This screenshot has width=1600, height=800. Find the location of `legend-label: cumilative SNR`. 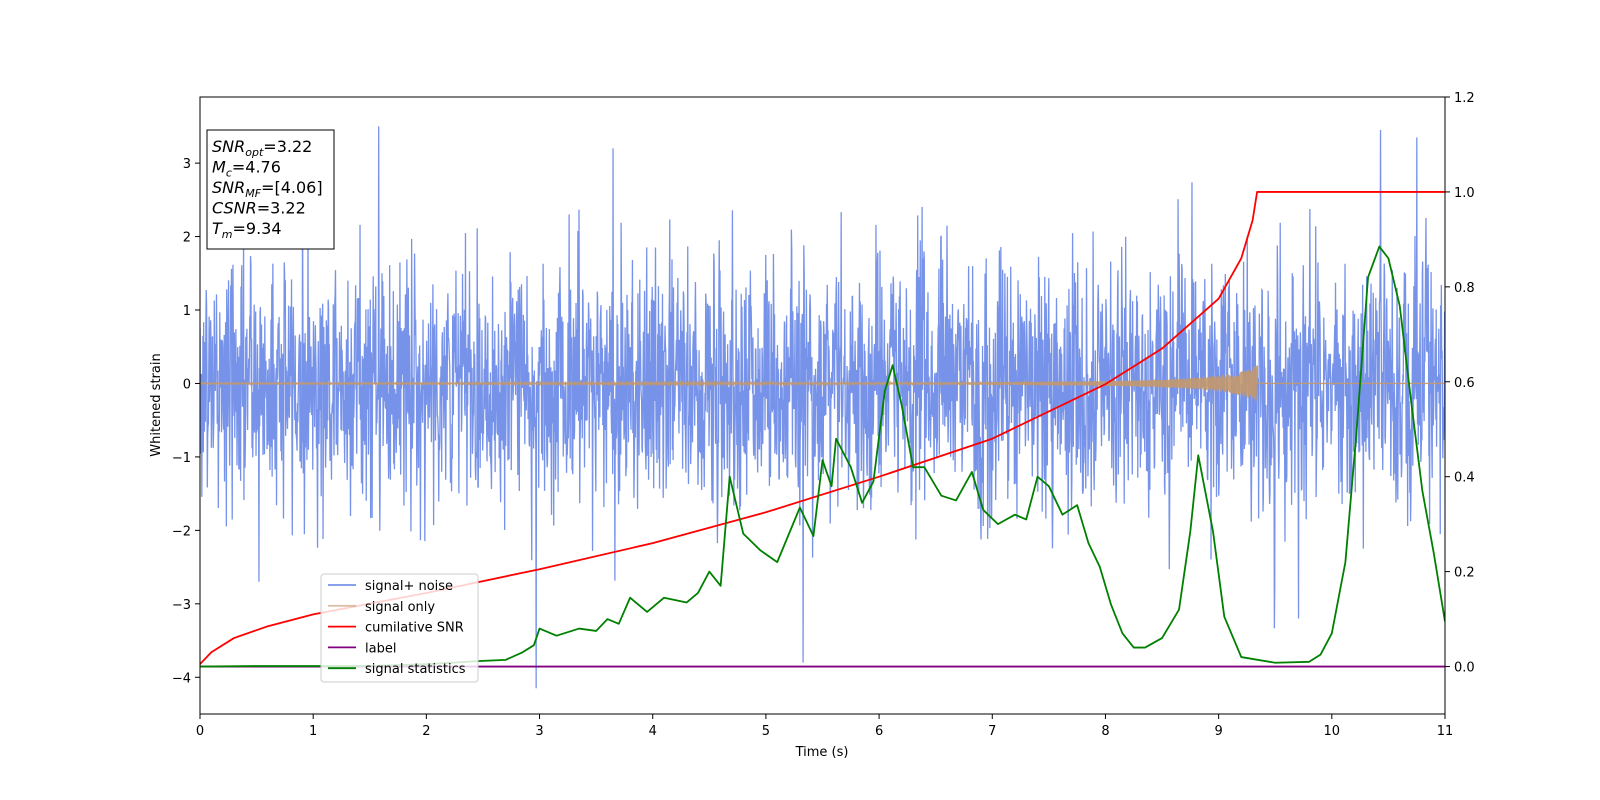

legend-label: cumilative SNR is located at coordinates (414, 628).